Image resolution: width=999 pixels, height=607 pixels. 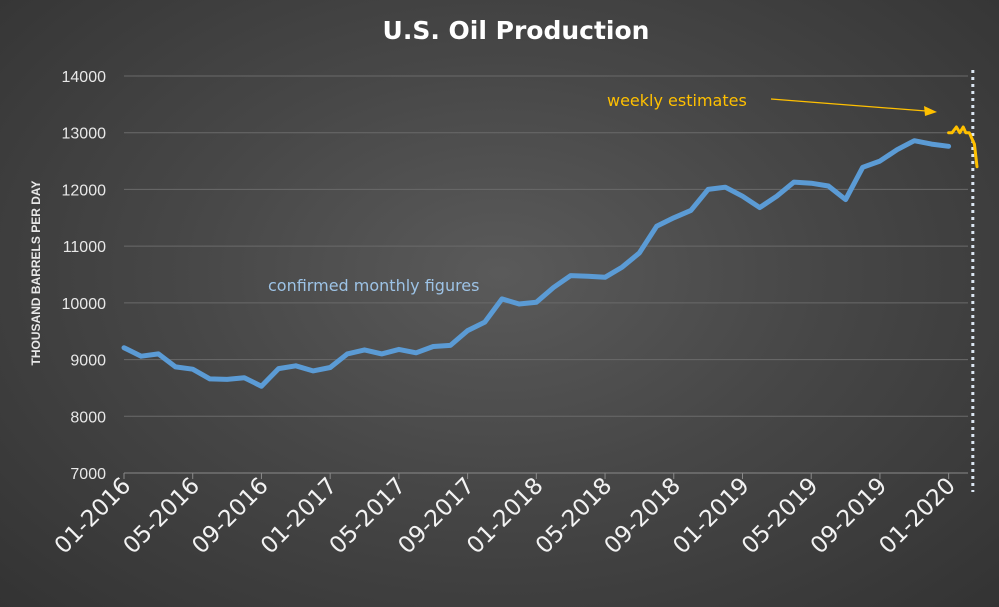 What do you see at coordinates (853, 107) in the screenshot?
I see `annotation-arrow` at bounding box center [853, 107].